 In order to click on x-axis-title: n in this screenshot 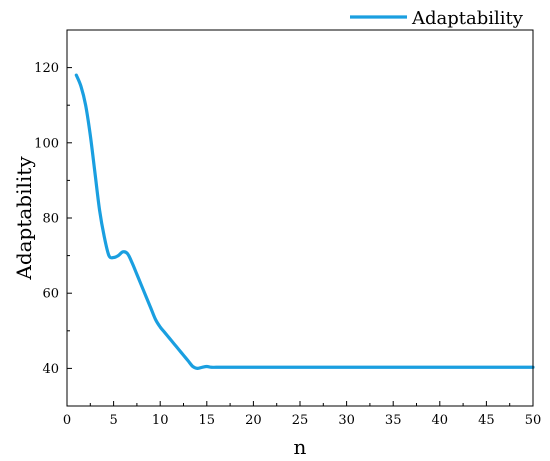, I will do `click(300, 447)`.